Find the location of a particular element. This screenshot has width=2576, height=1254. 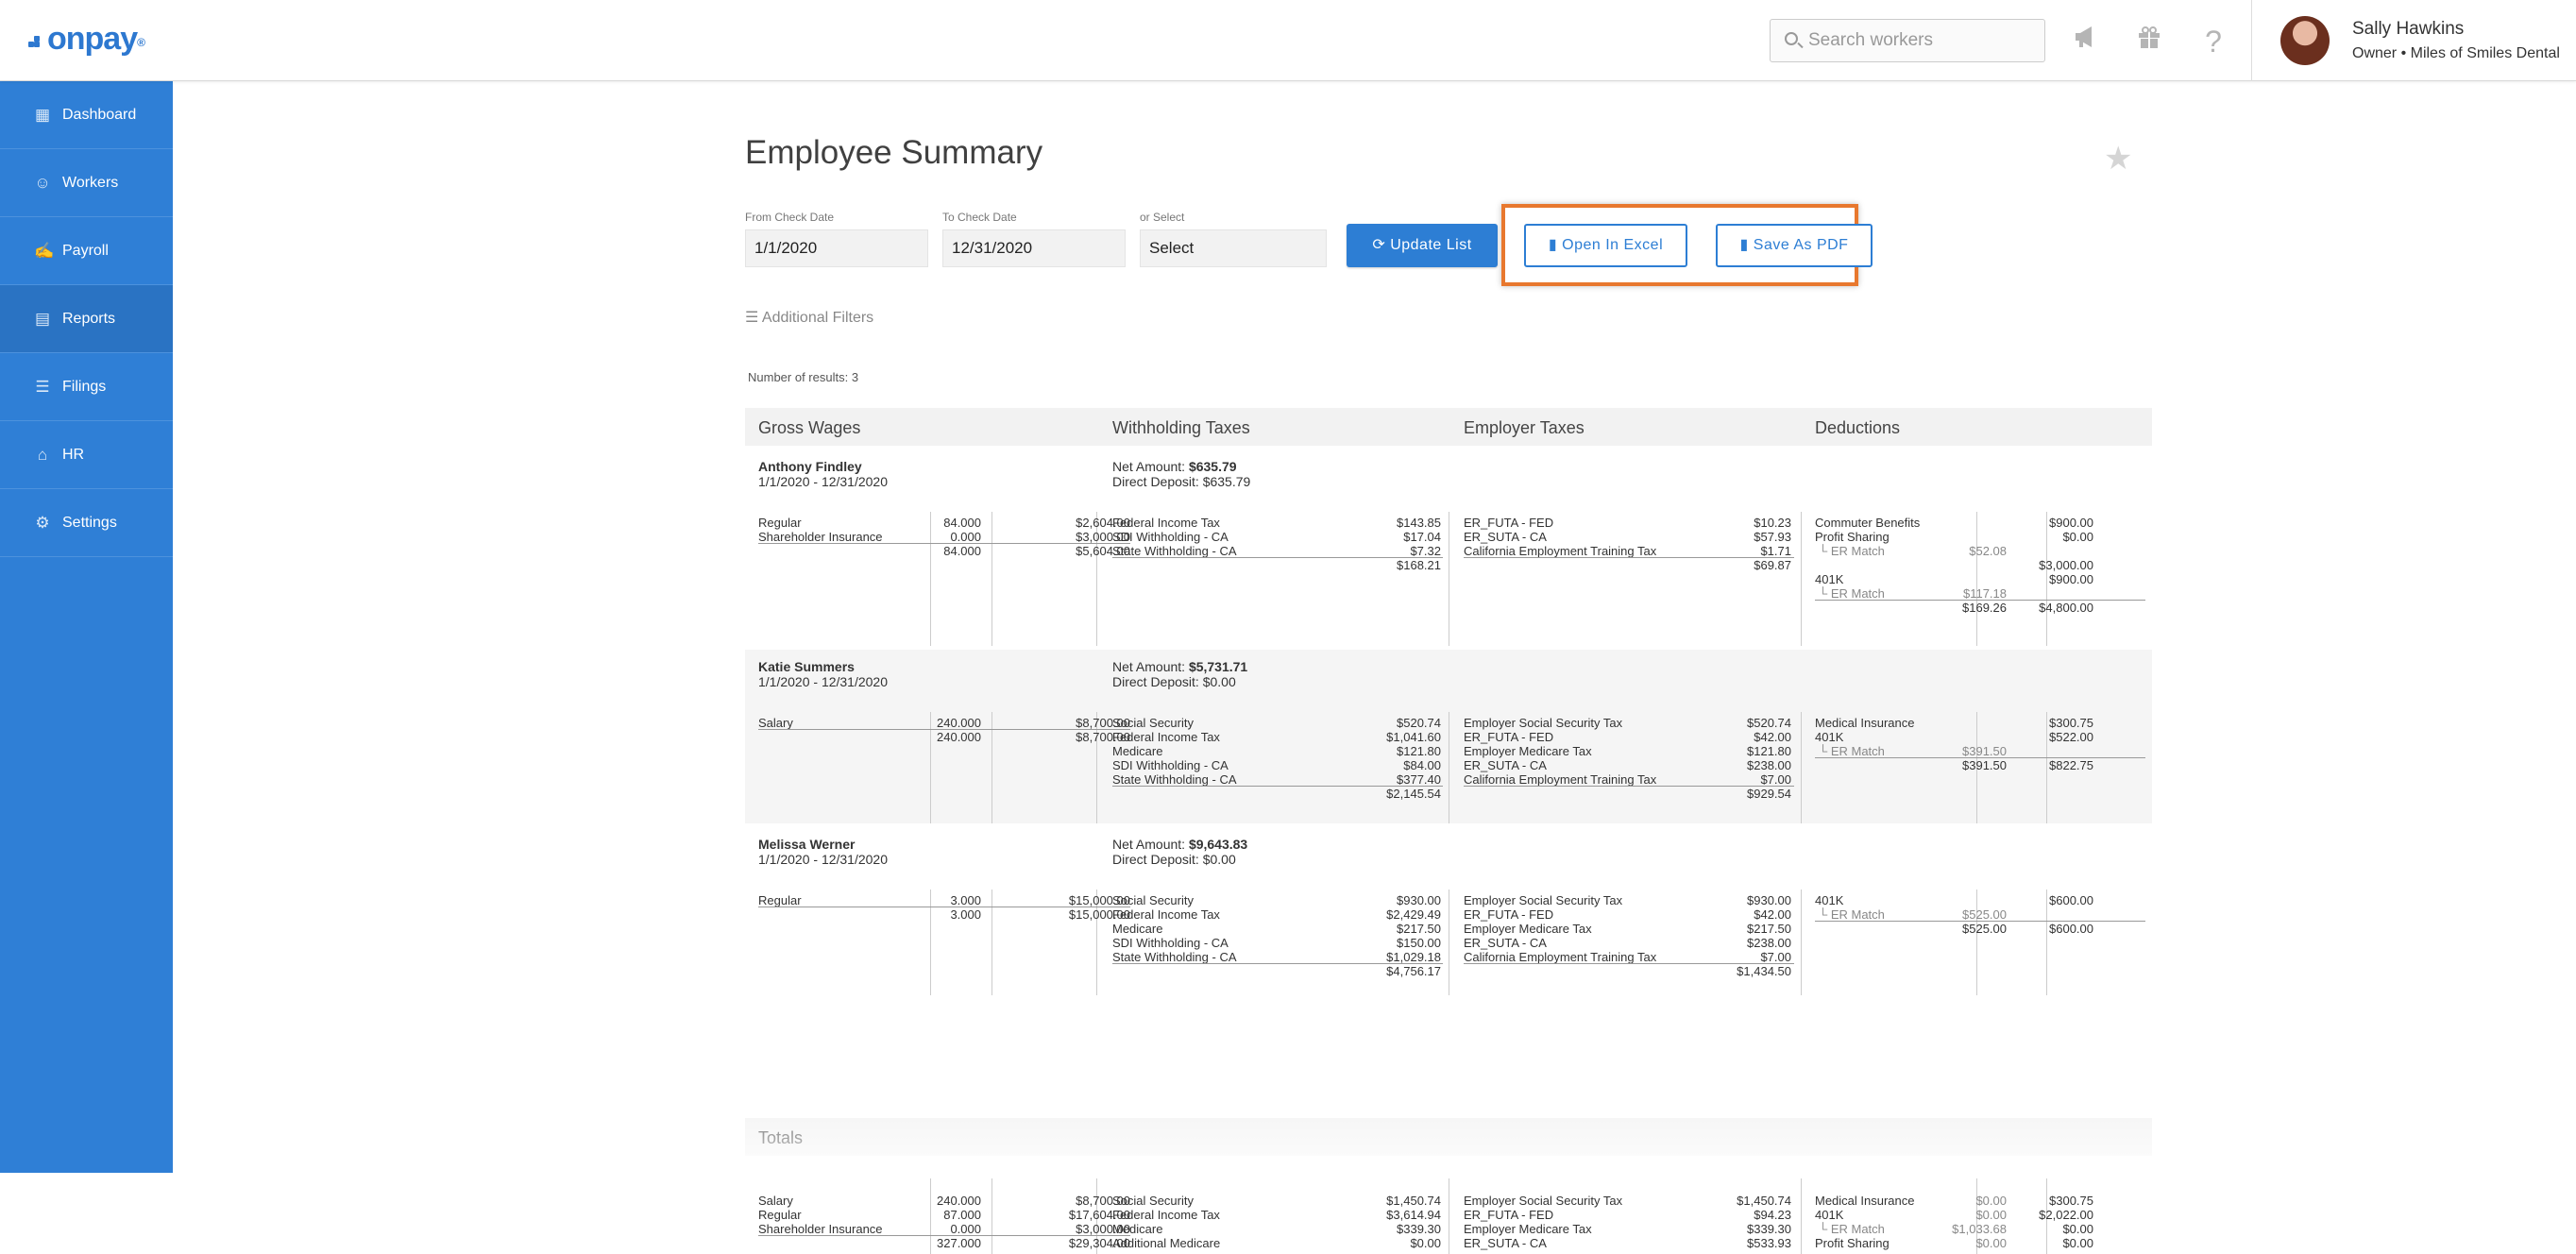

deduction-employer-total: $169.26 is located at coordinates (1984, 608).